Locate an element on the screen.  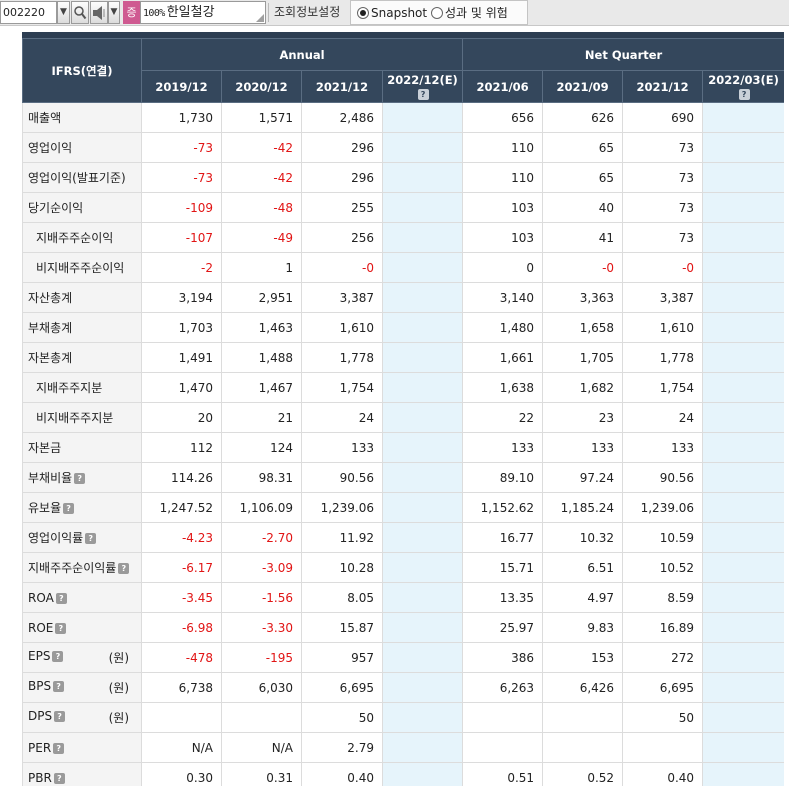
value-cell: -2.70 is located at coordinates (261, 537).